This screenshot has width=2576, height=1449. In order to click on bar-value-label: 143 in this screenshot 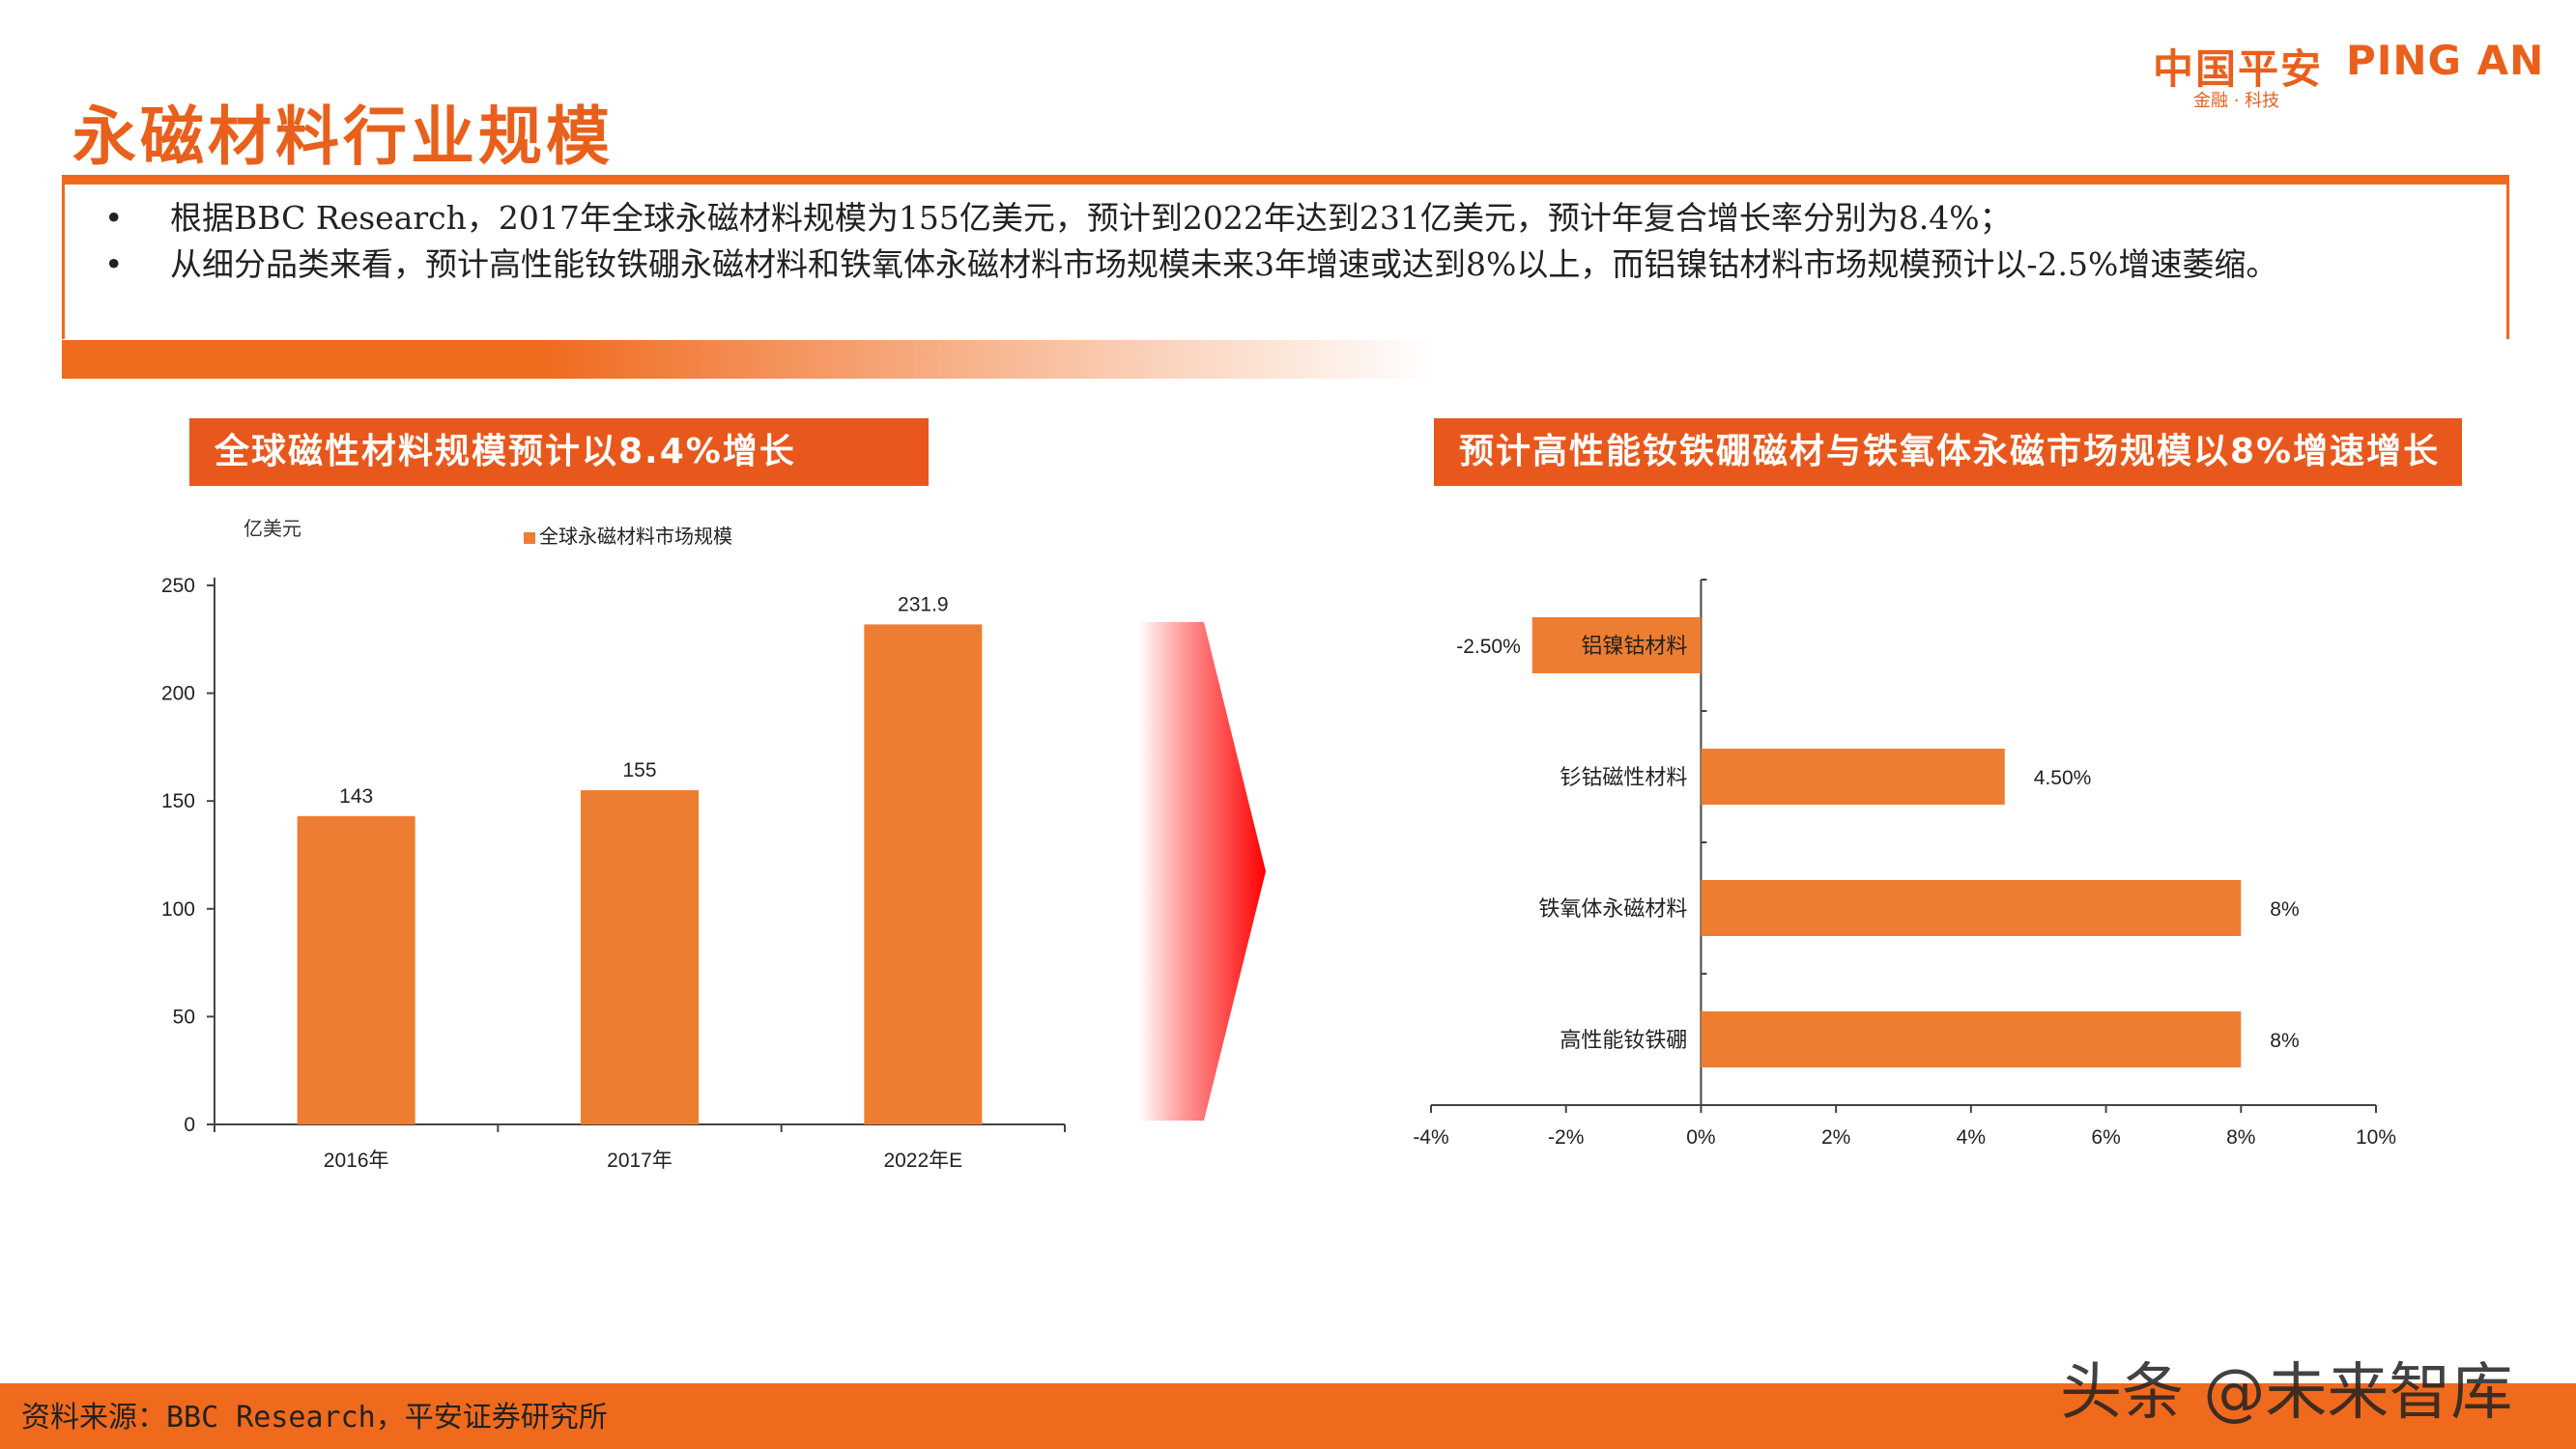, I will do `click(356, 796)`.